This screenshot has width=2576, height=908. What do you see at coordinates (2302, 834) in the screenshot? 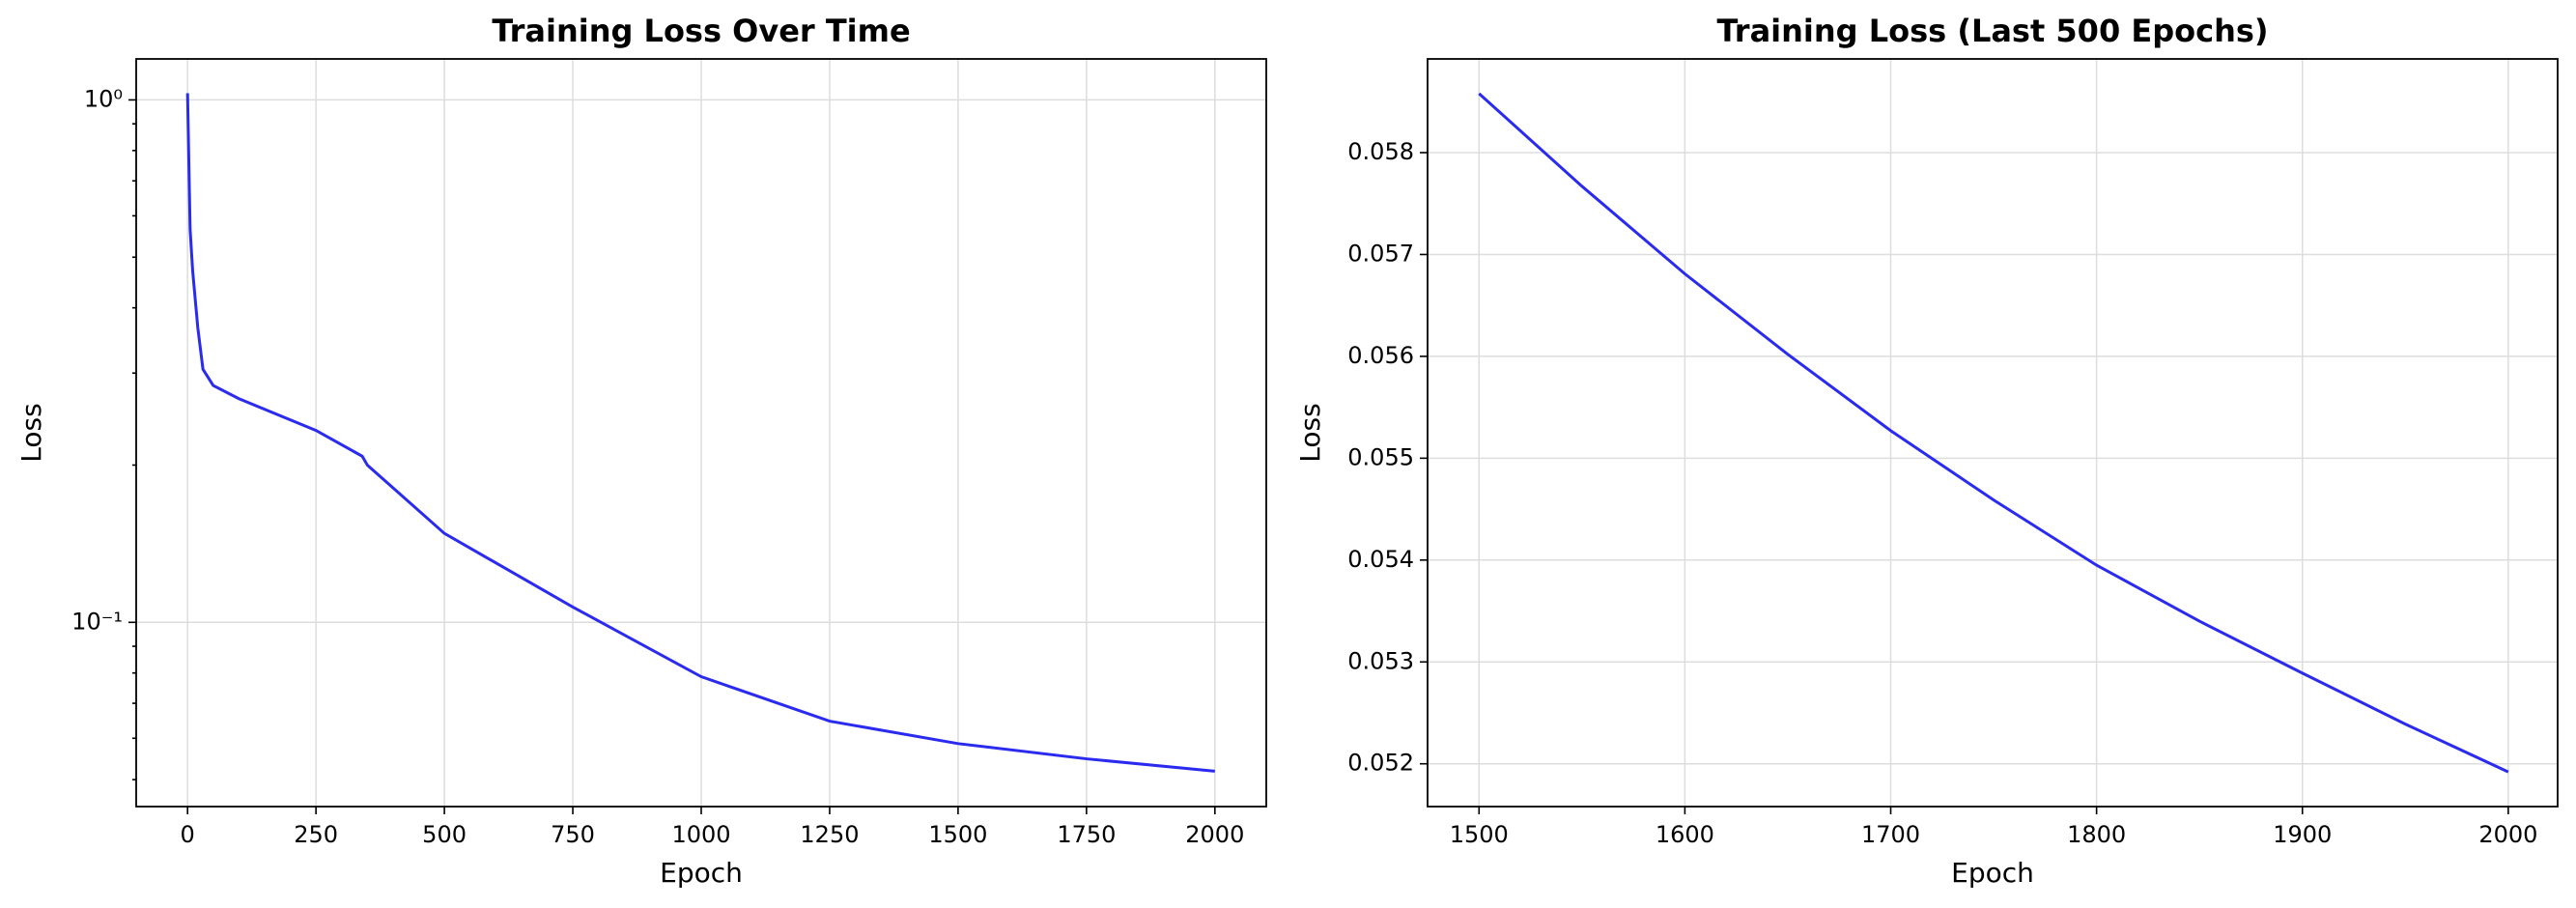
I see `x-tick-label: 1900` at bounding box center [2302, 834].